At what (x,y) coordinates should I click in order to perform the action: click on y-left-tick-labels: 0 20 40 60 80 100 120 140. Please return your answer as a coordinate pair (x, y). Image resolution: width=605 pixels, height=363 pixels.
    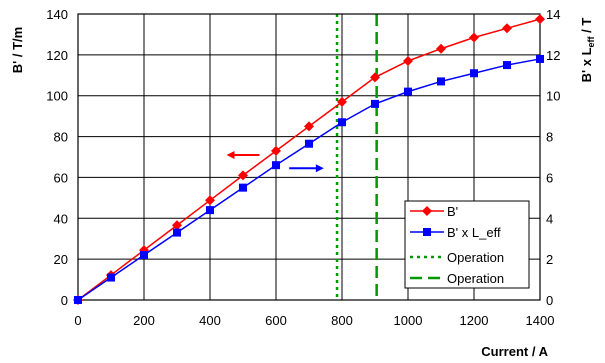
    Looking at the image, I should click on (57, 157).